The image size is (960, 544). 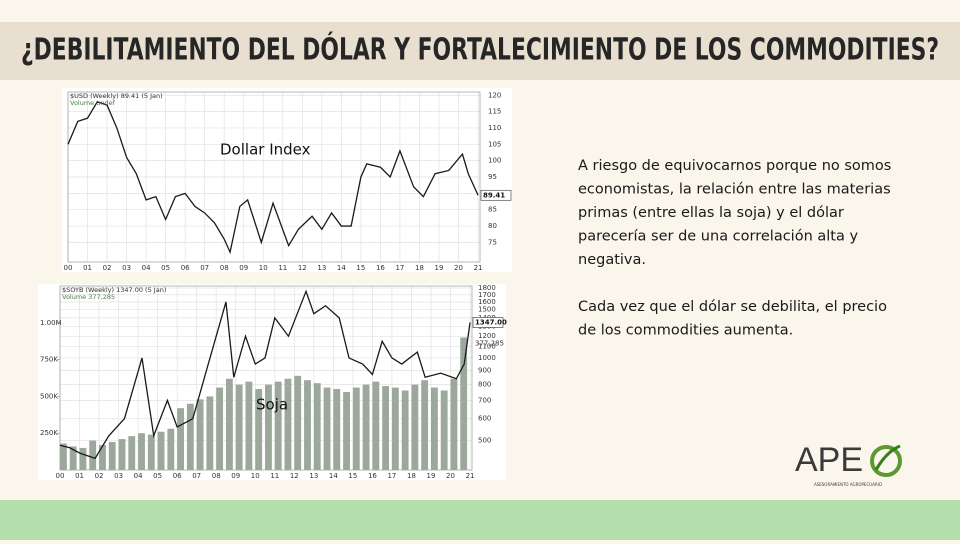 I want to click on price-line, so click(x=273, y=178).